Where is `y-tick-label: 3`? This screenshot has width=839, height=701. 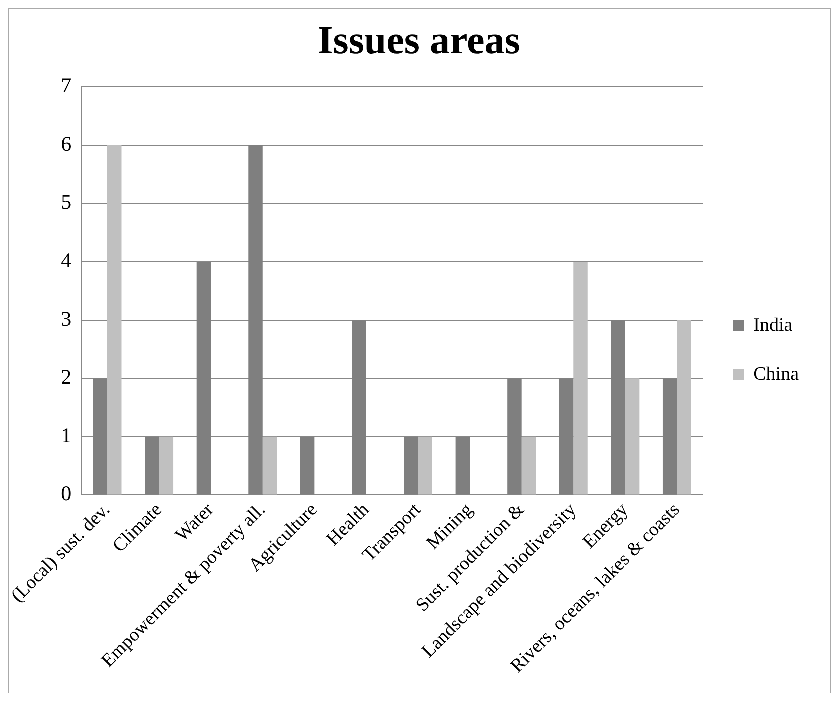 y-tick-label: 3 is located at coordinates (66, 318).